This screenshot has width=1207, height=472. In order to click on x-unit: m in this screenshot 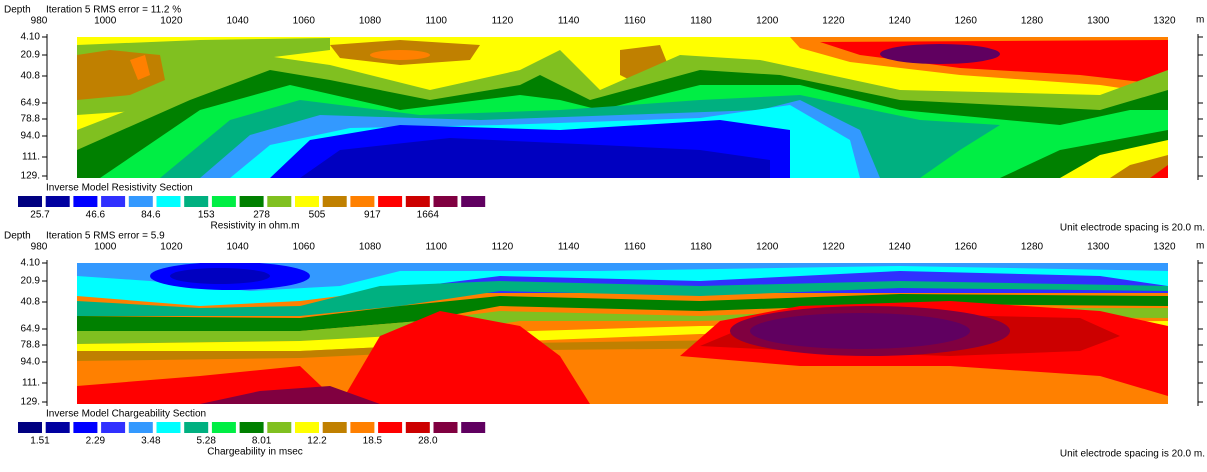, I will do `click(1200, 20)`.